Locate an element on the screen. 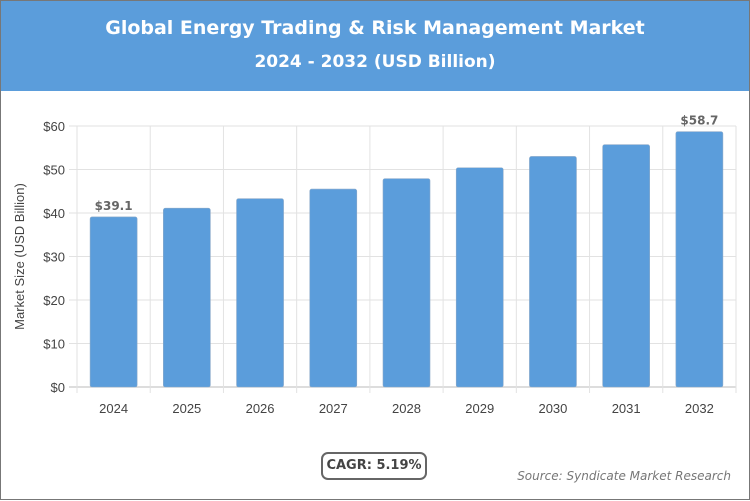 This screenshot has height=501, width=750. bar-2024 is located at coordinates (113, 302).